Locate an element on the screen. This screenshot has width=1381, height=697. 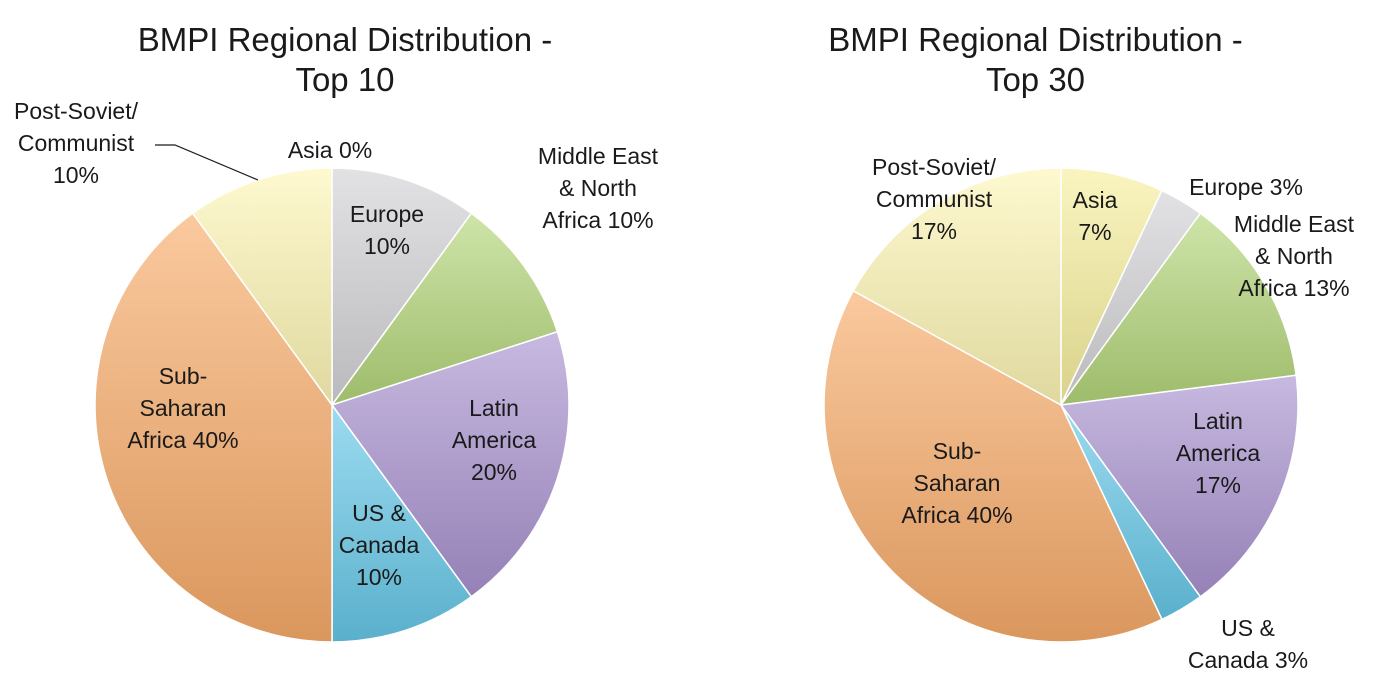
slice-label-mena: Middle East & North Africa 10% is located at coordinates (598, 188).